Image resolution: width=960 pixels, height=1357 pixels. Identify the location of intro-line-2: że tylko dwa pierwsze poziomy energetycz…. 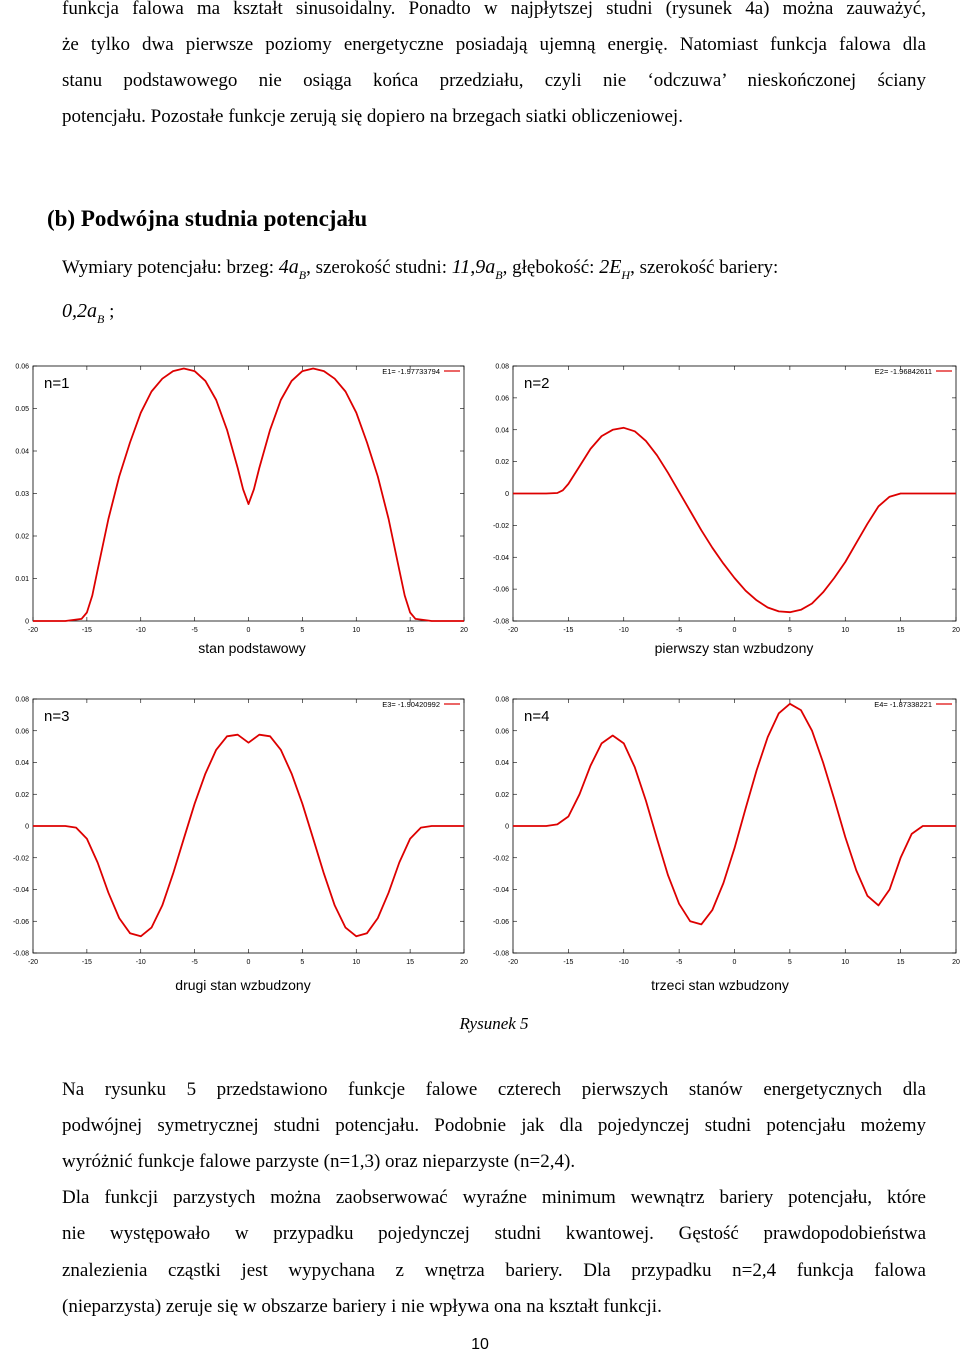
(494, 44).